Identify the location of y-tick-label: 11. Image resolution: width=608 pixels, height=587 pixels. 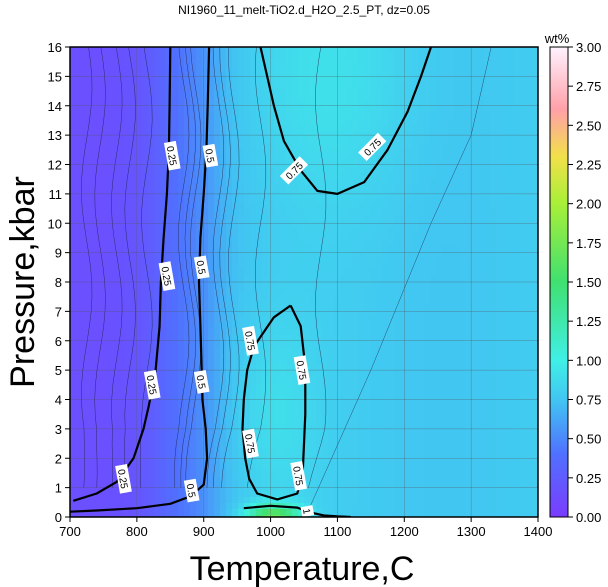
(56, 194).